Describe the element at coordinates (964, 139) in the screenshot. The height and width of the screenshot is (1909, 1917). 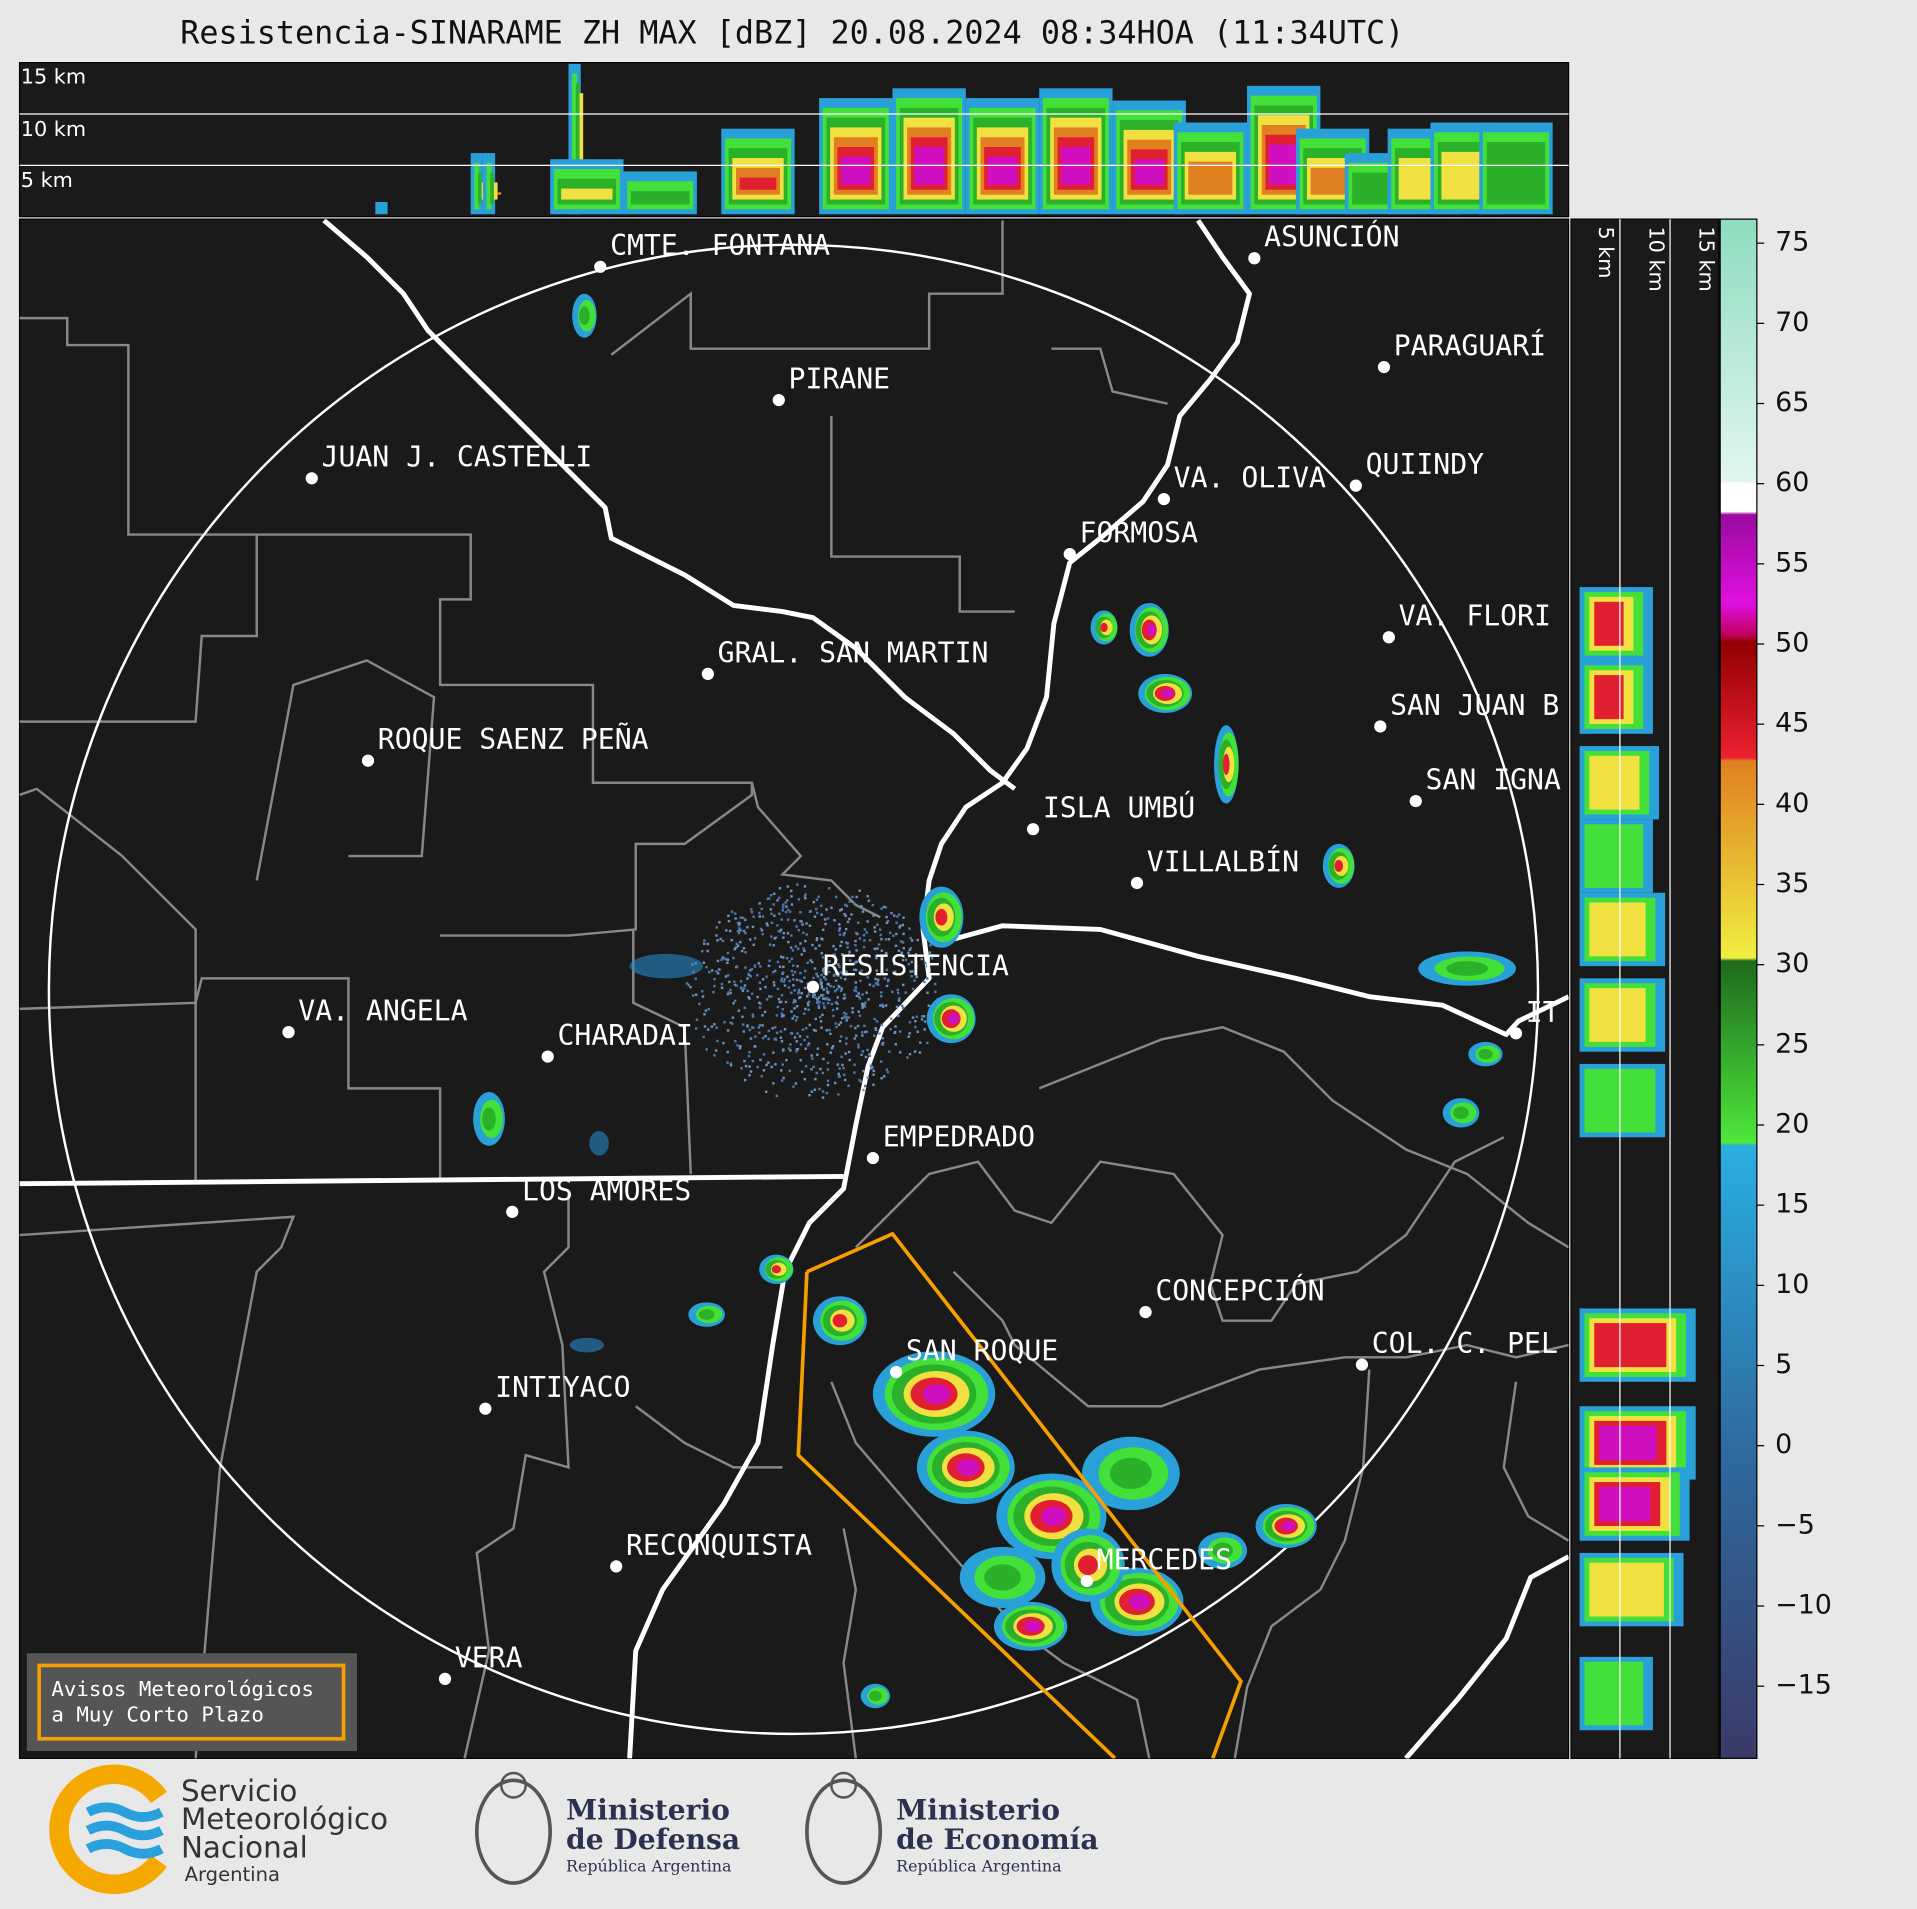
I see `cross-section-echoes` at that location.